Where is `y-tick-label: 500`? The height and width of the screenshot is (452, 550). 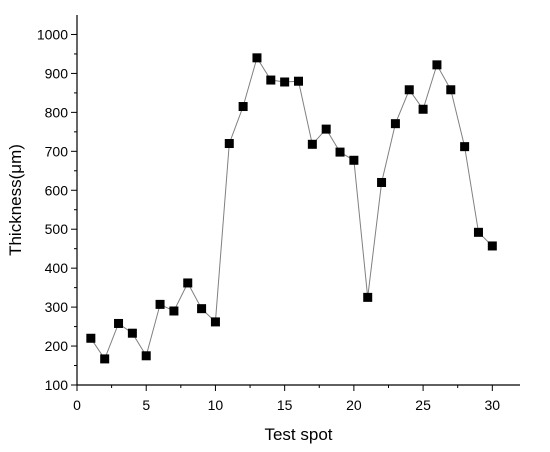 y-tick-label: 500 is located at coordinates (57, 229).